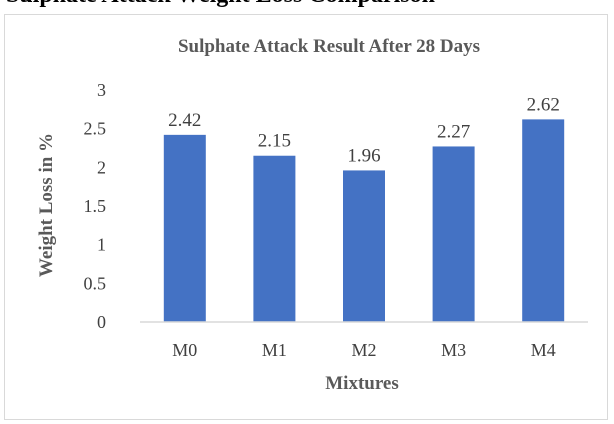 This screenshot has width=614, height=424. What do you see at coordinates (364, 130) in the screenshot?
I see `data-labels: 2.42 2.15 1.96 2.27 2.62` at bounding box center [364, 130].